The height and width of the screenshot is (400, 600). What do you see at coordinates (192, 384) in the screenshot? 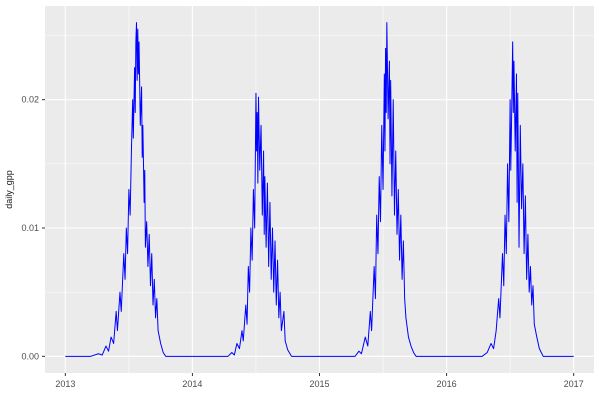
I see `x-tick-label: 2014` at bounding box center [192, 384].